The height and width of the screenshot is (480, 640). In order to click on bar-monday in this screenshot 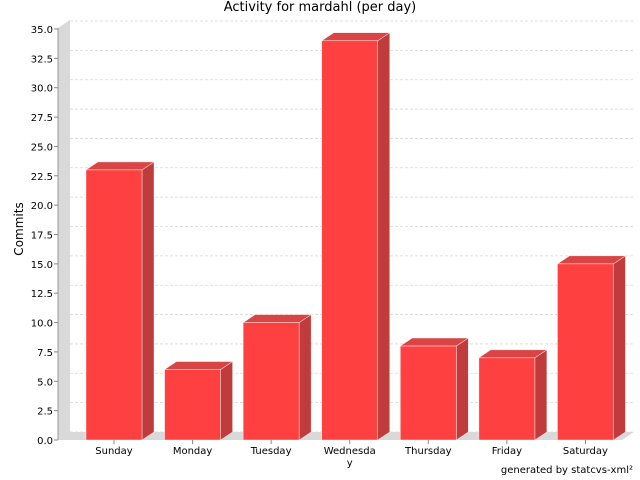, I will do `click(198, 400)`.